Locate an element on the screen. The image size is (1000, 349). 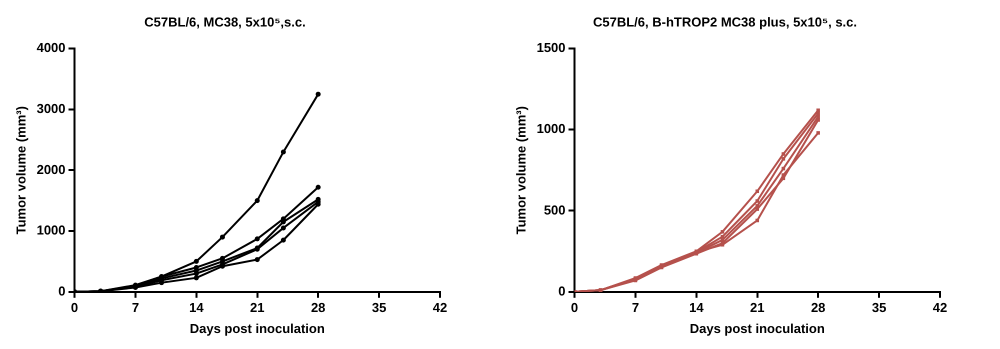
y-tick-label: 500 is located at coordinates (555, 210).